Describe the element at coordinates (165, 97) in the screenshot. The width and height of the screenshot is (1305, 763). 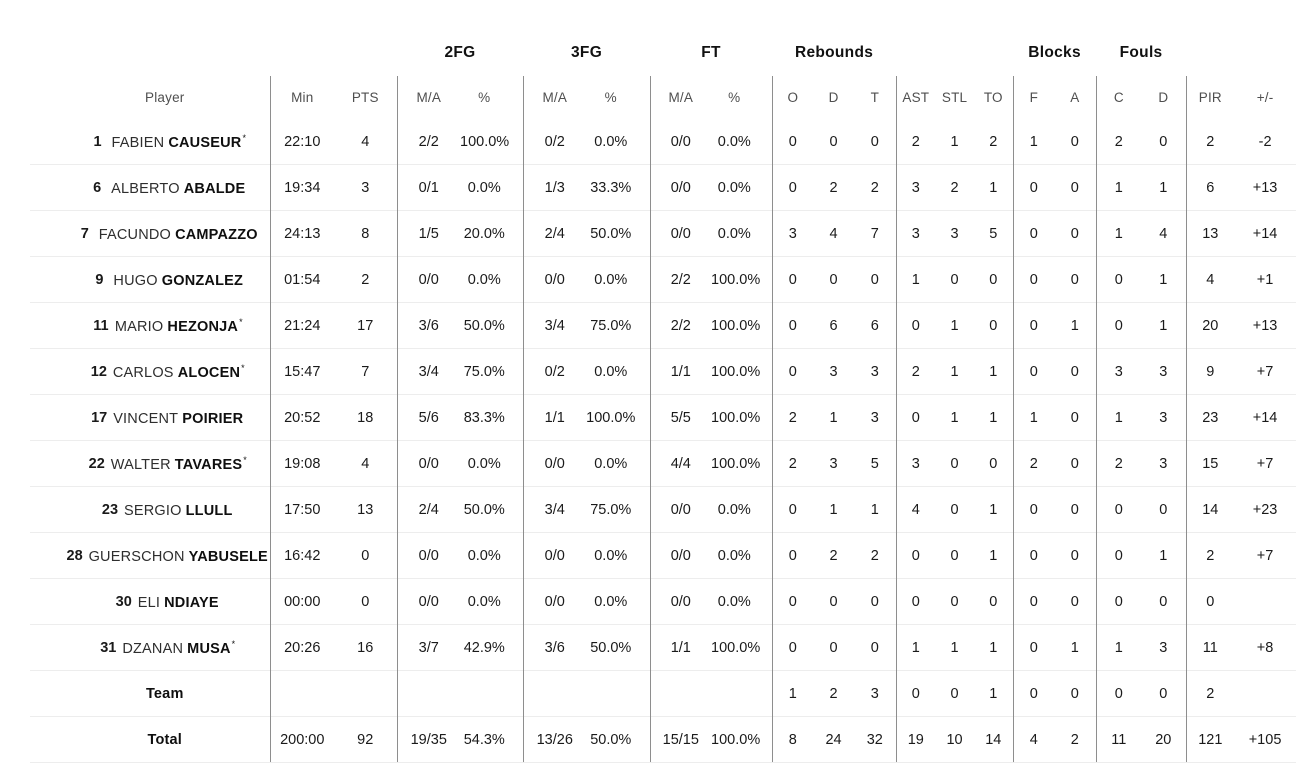
I see `col-player: Player` at that location.